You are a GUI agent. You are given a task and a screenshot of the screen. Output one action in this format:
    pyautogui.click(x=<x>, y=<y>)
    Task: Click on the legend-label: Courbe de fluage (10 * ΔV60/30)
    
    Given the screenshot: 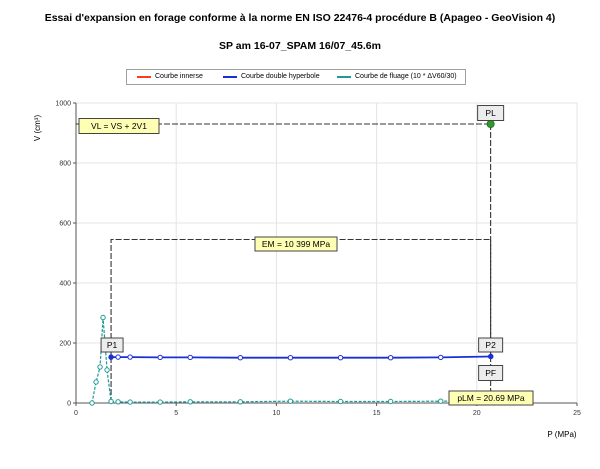 What is the action you would take?
    pyautogui.click(x=406, y=76)
    